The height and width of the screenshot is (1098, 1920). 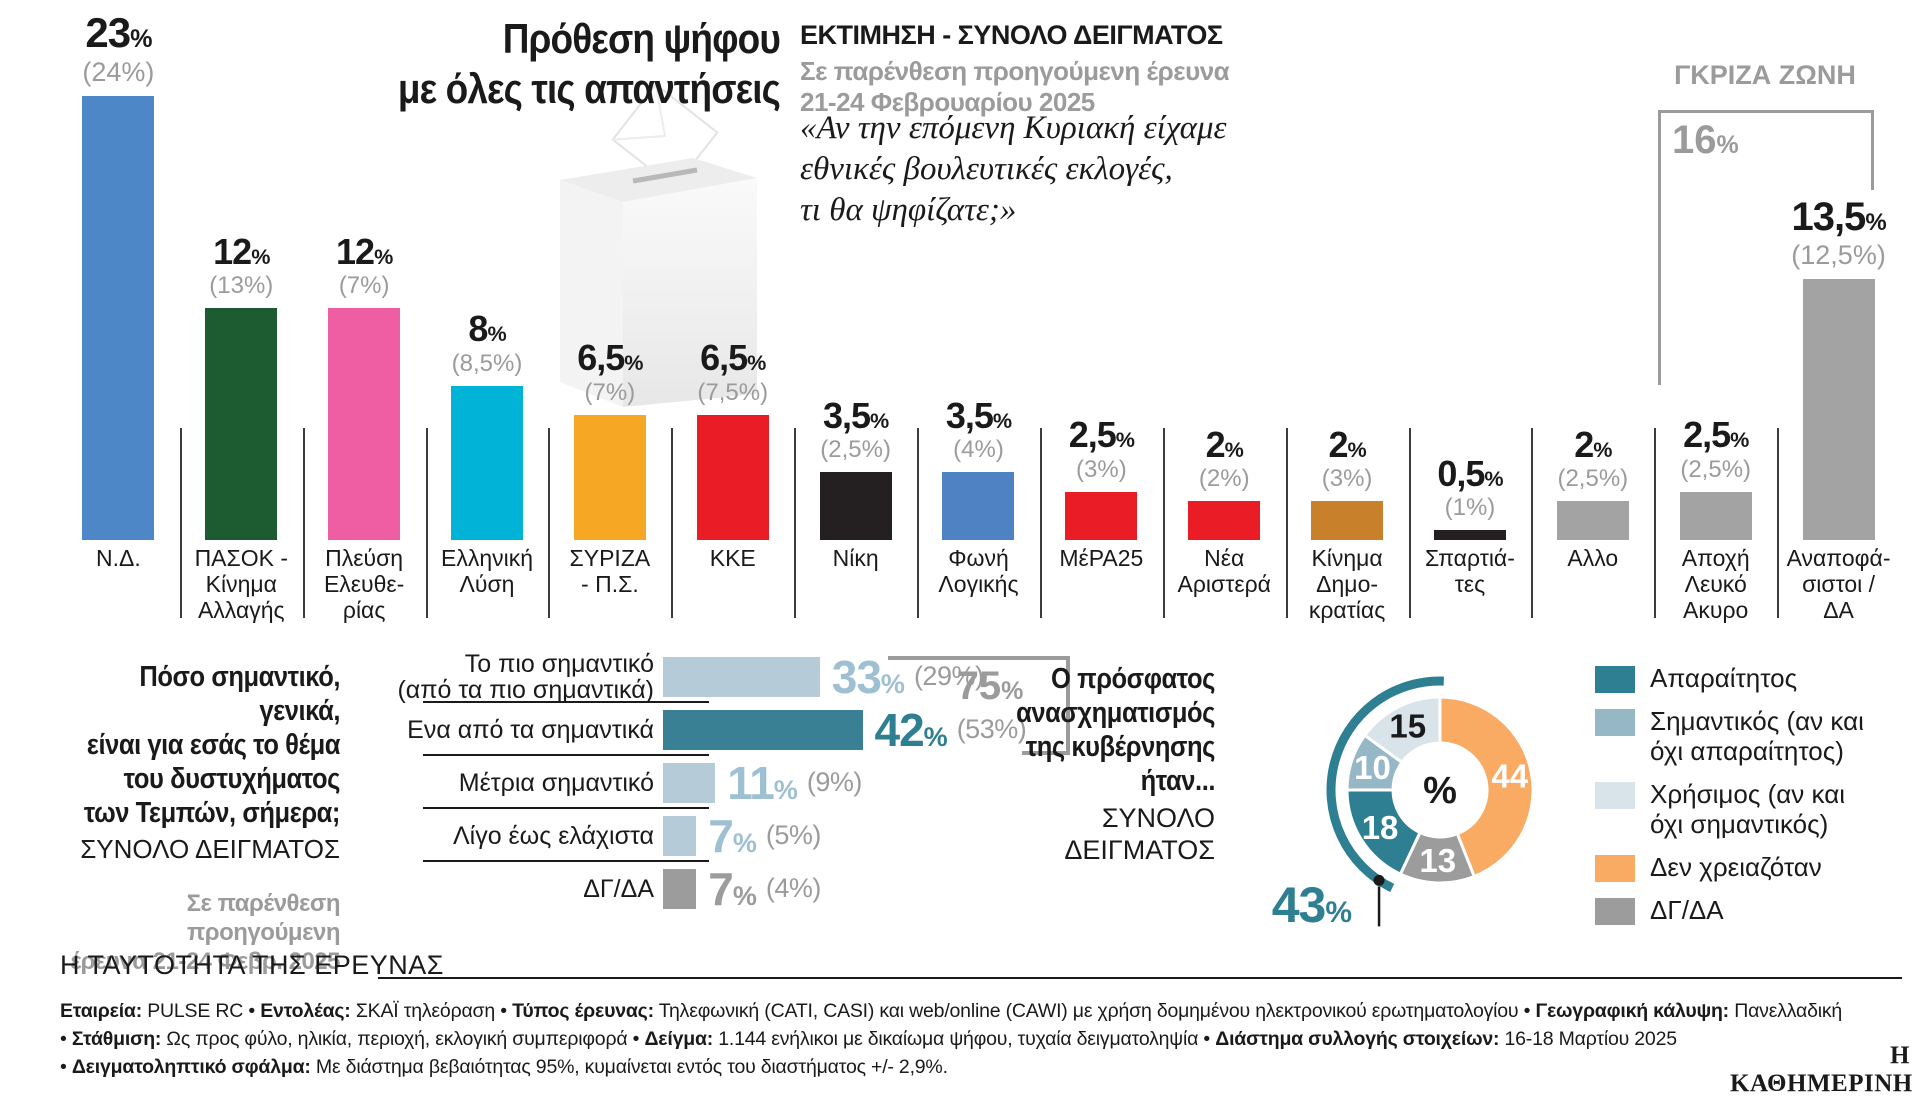 What do you see at coordinates (1486, 787) in the screenshot?
I see `donut-segment` at bounding box center [1486, 787].